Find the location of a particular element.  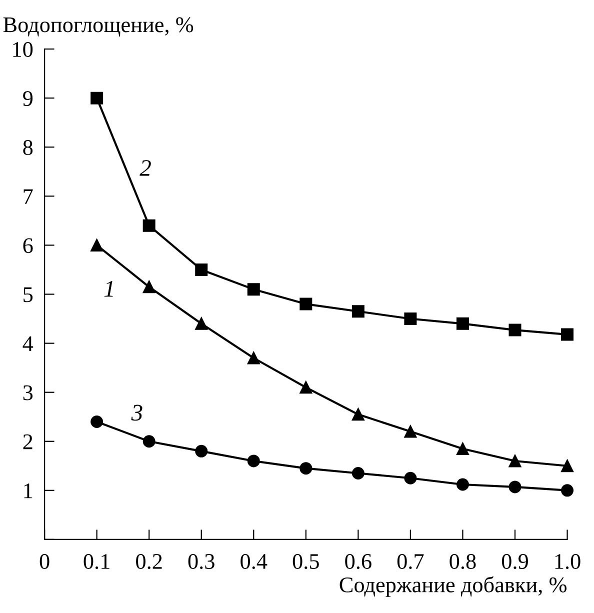

x-tick-label: 0 is located at coordinates (45, 561).